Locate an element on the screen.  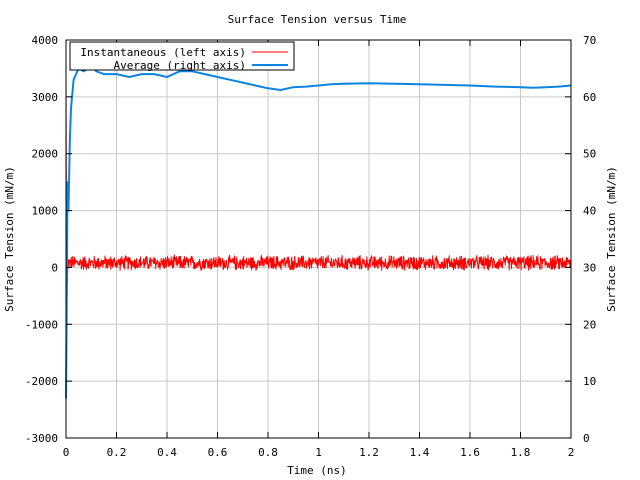
x-tick-label: 0.6 is located at coordinates (218, 452).